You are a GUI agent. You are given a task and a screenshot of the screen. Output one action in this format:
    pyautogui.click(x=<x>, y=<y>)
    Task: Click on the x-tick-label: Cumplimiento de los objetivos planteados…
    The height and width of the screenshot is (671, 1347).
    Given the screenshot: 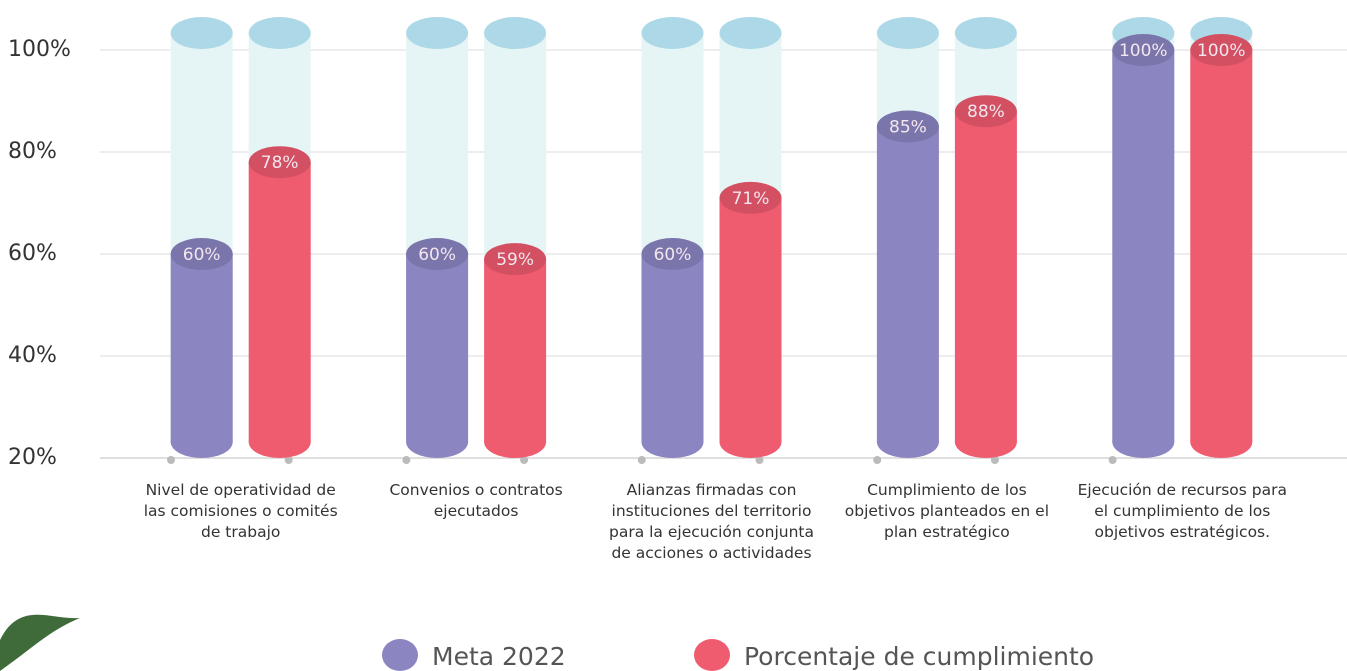 What is the action you would take?
    pyautogui.click(x=947, y=511)
    